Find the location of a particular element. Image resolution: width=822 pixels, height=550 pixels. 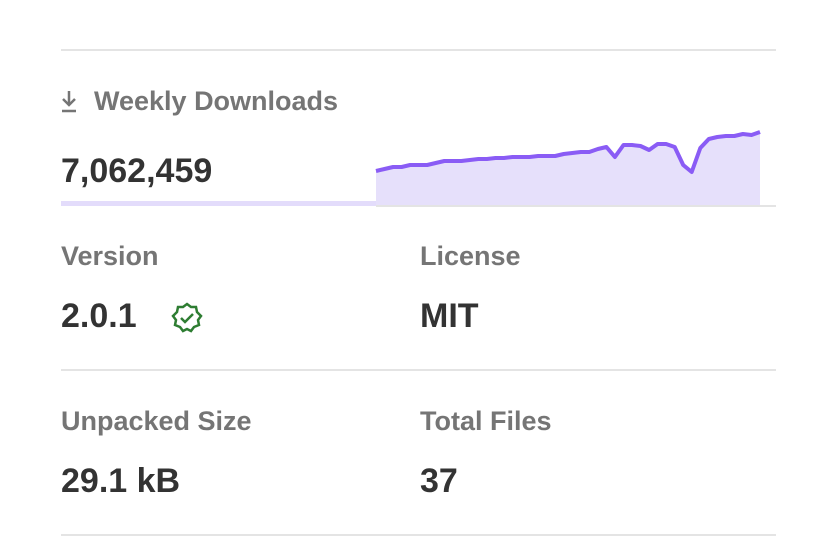

total-files-value: 37 is located at coordinates (439, 481).